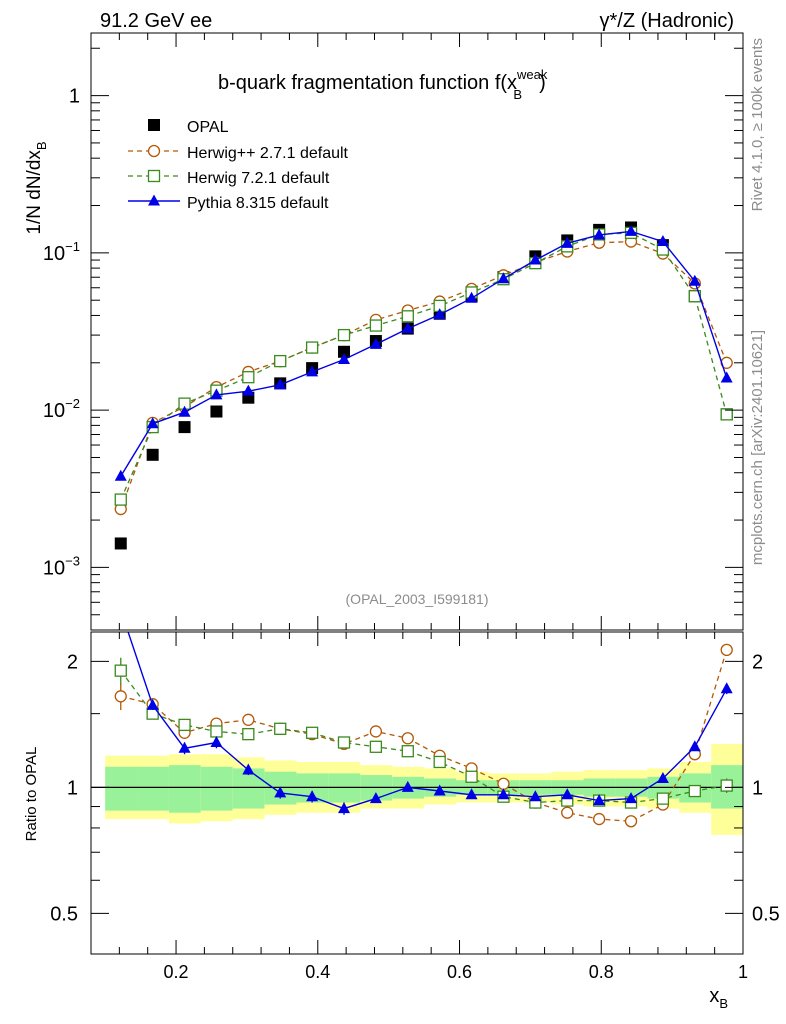  Describe the element at coordinates (714, 996) in the screenshot. I see `ratio-x-axis-label-text: x` at that location.